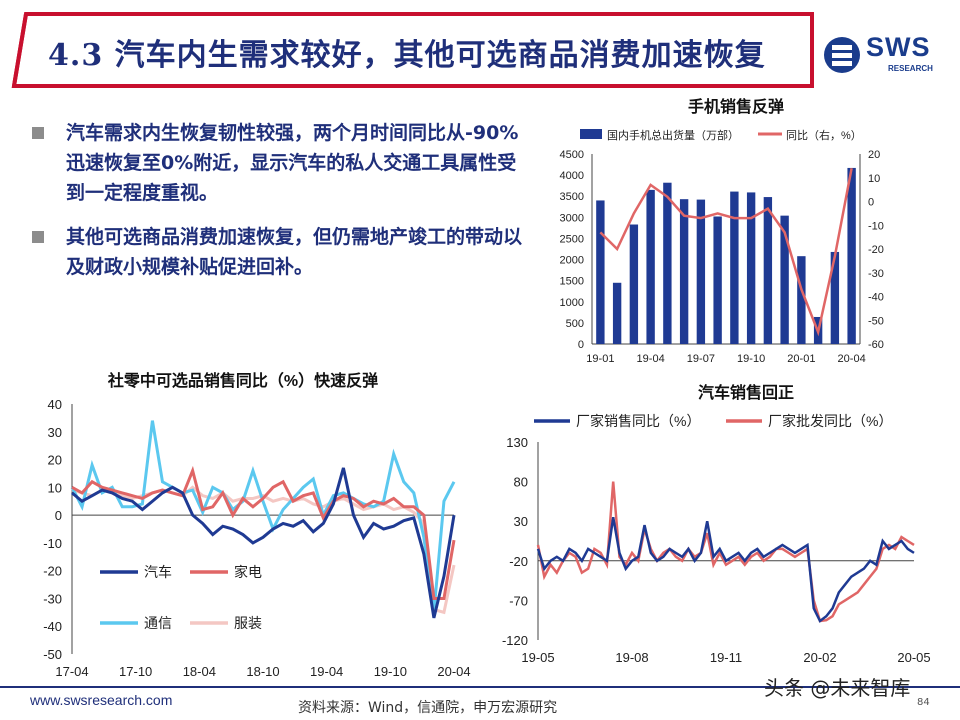 The height and width of the screenshot is (720, 960). I want to click on y-tick-label-left: 1000, so click(572, 303).